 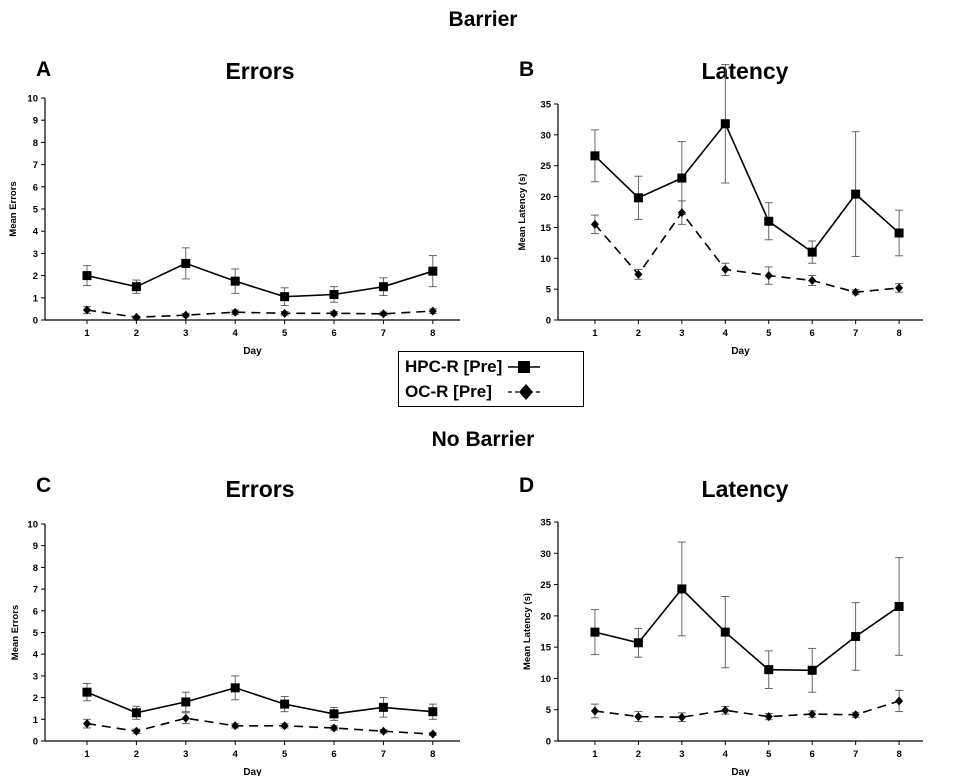 I want to click on legend-label-oc: OC-R [Pre], so click(x=448, y=391).